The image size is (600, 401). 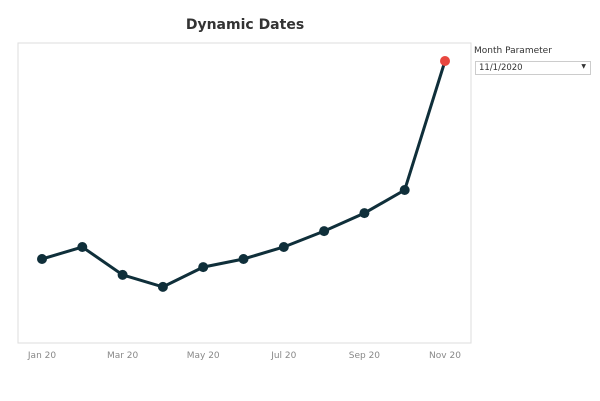 I want to click on chevron-down-icon: ▼, so click(x=583, y=66).